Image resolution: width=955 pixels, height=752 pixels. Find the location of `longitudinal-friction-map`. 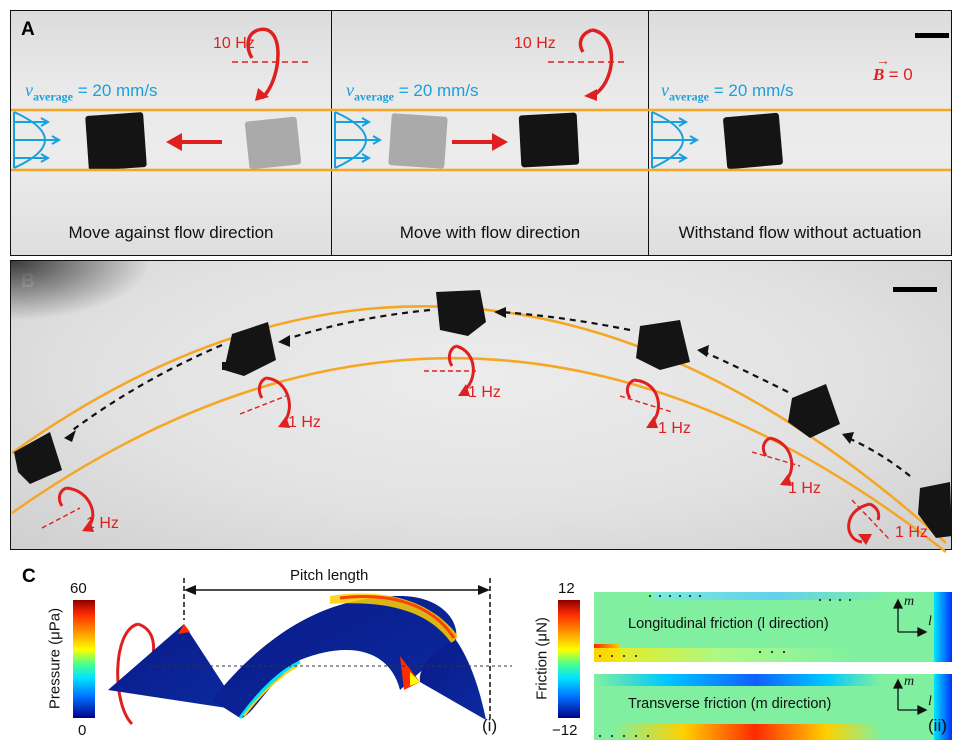

longitudinal-friction-map is located at coordinates (773, 627).